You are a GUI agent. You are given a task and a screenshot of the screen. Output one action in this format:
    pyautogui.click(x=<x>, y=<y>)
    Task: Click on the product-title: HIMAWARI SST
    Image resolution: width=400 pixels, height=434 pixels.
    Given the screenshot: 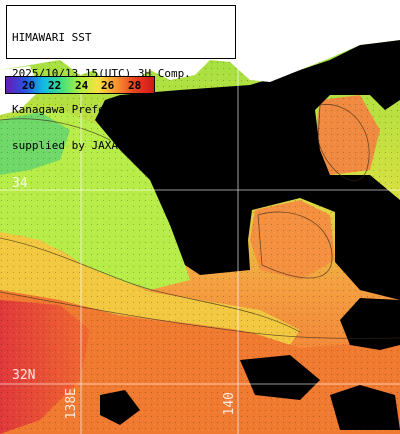 What is the action you would take?
    pyautogui.click(x=52, y=37)
    